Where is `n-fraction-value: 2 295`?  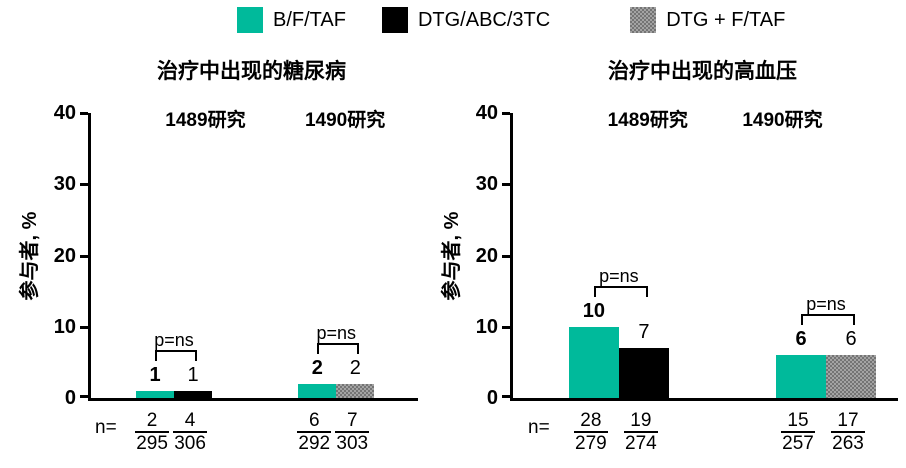
n-fraction-value: 2 295 is located at coordinates (152, 432).